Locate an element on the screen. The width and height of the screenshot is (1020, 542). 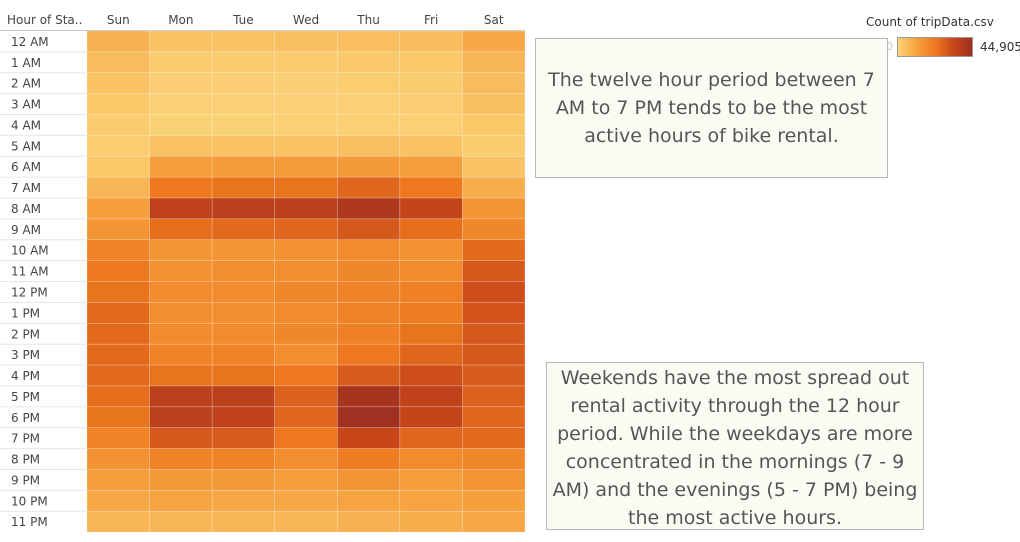
row-label: 6 PM is located at coordinates (25, 418).